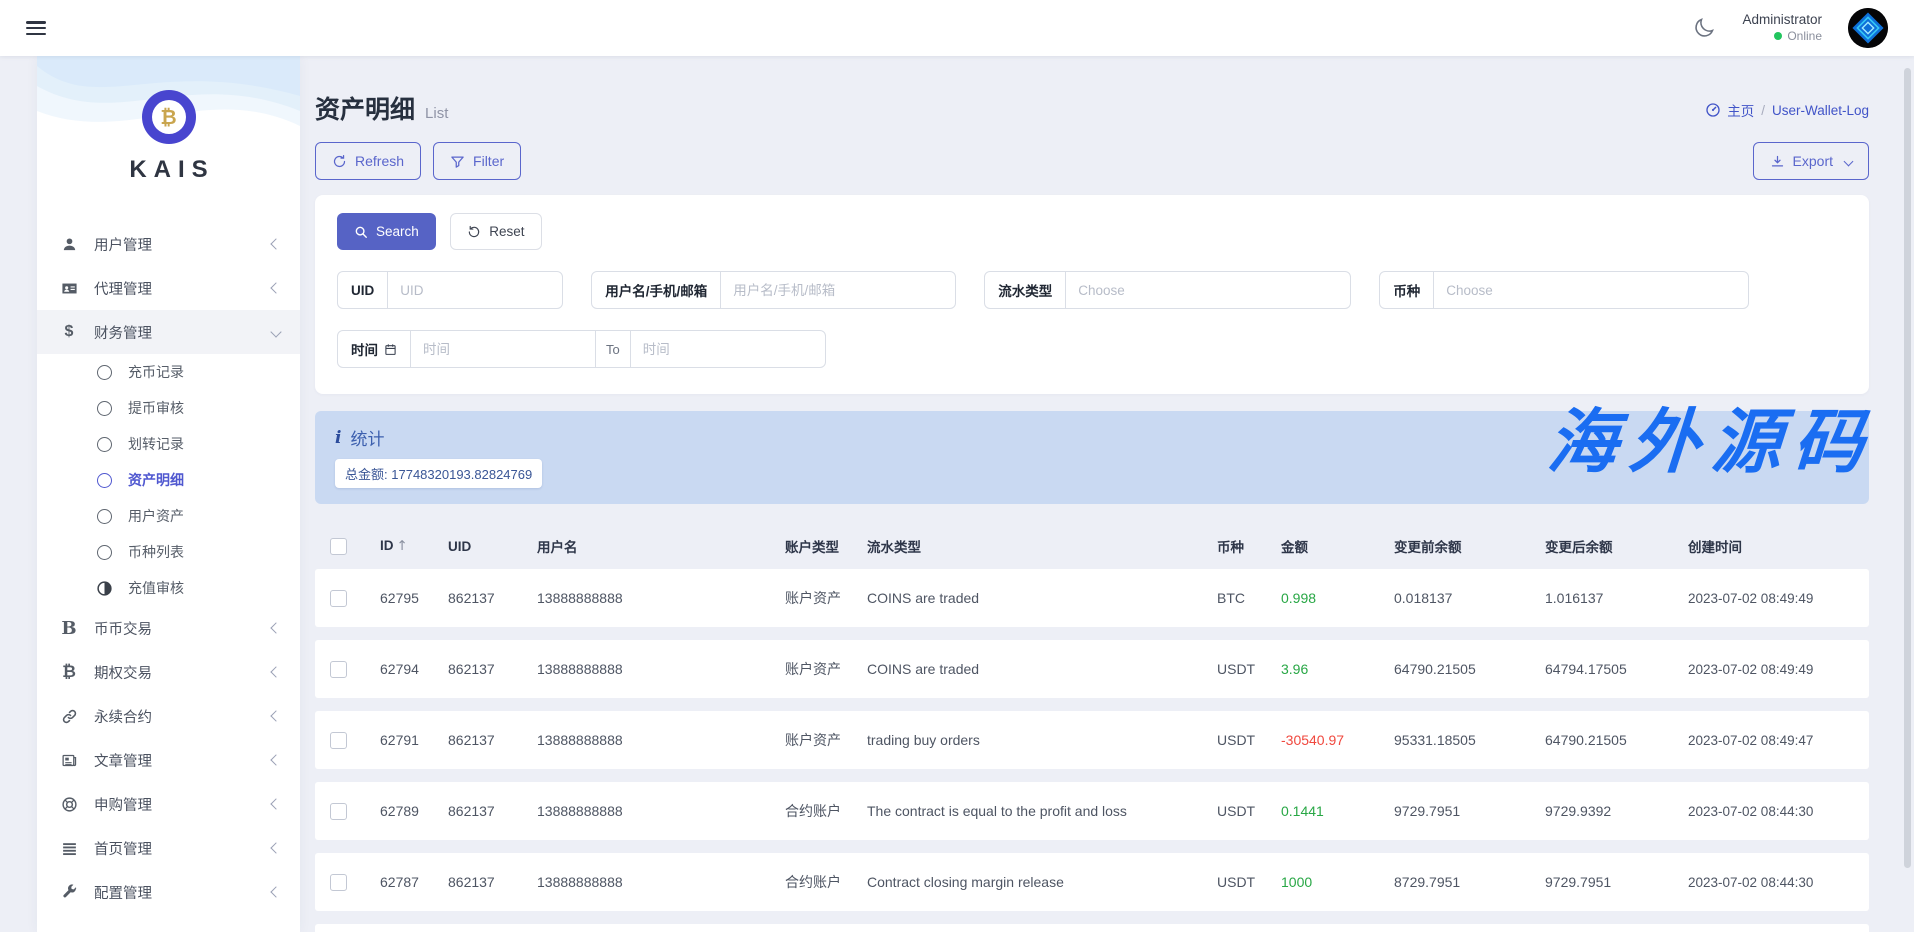 This screenshot has height=932, width=1914. Describe the element at coordinates (123, 805) in the screenshot. I see `sidebar-item-label: 申购管理` at that location.